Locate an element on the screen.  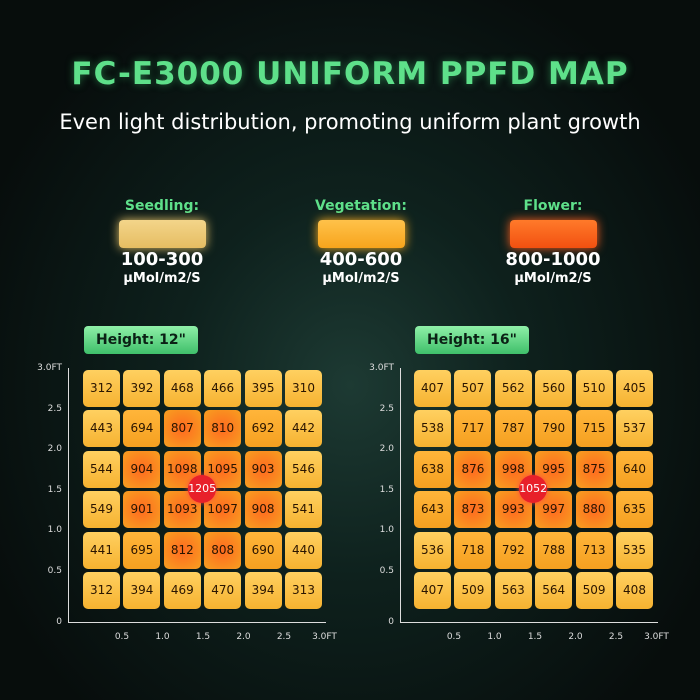
ppfd-cell: 718 is located at coordinates (473, 550).